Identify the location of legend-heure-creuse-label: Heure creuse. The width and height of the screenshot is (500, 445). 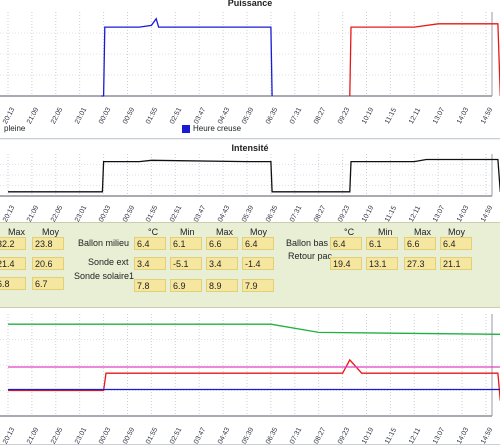
(217, 128).